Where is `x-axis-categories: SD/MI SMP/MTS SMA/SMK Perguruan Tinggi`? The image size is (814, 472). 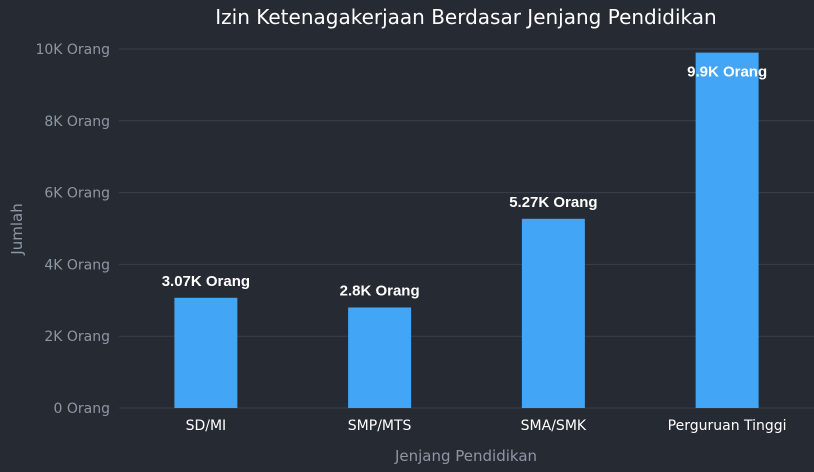
x-axis-categories: SD/MI SMP/MTS SMA/SMK Perguruan Tinggi is located at coordinates (486, 426).